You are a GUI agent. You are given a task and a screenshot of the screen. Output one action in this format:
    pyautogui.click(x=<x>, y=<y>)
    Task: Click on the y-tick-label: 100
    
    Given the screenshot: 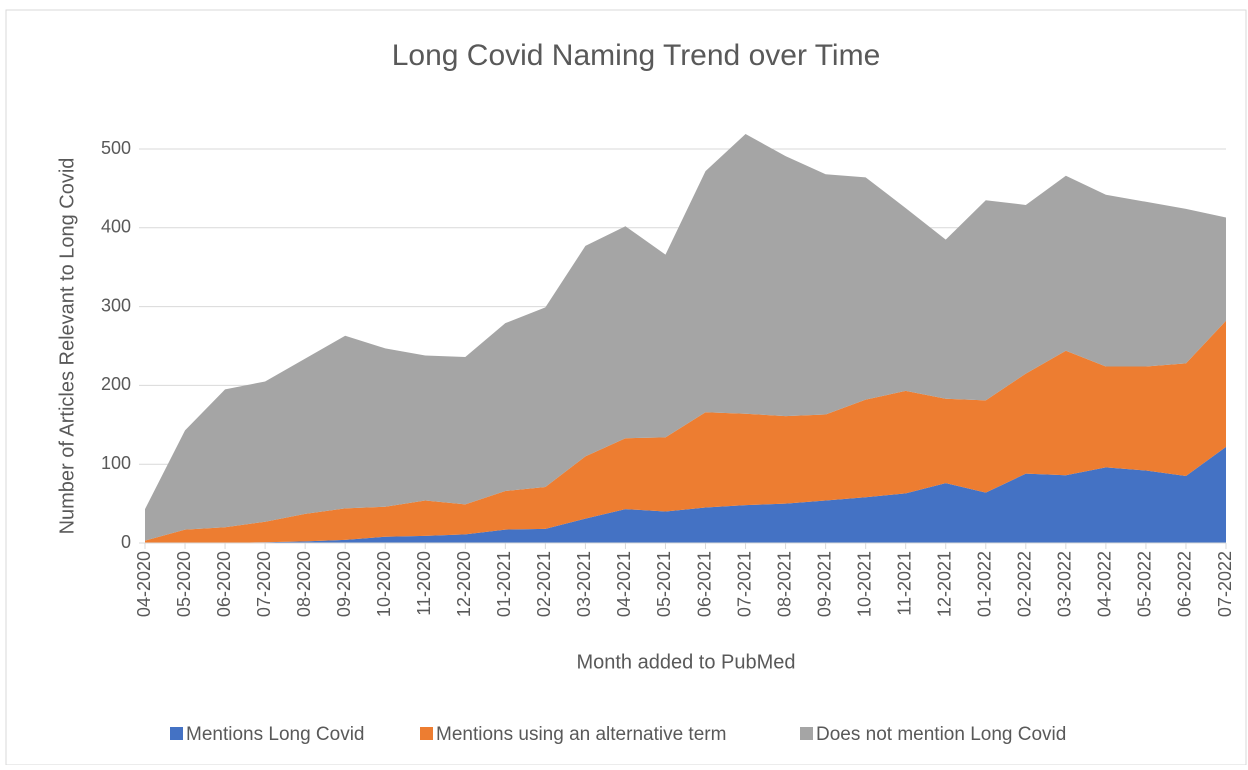 What is the action you would take?
    pyautogui.click(x=116, y=463)
    